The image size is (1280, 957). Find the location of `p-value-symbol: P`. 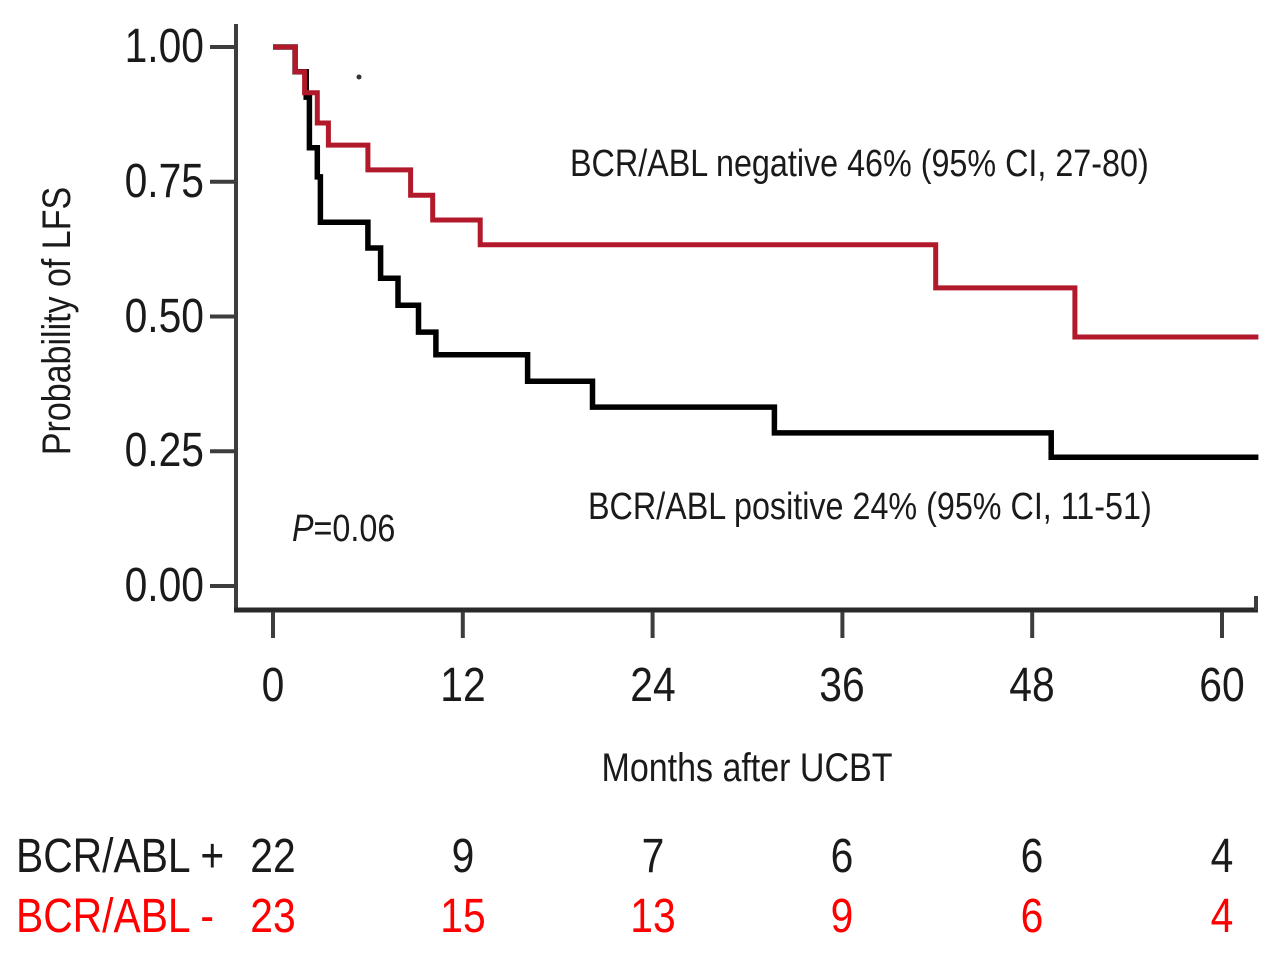

p-value-symbol: P is located at coordinates (303, 529).